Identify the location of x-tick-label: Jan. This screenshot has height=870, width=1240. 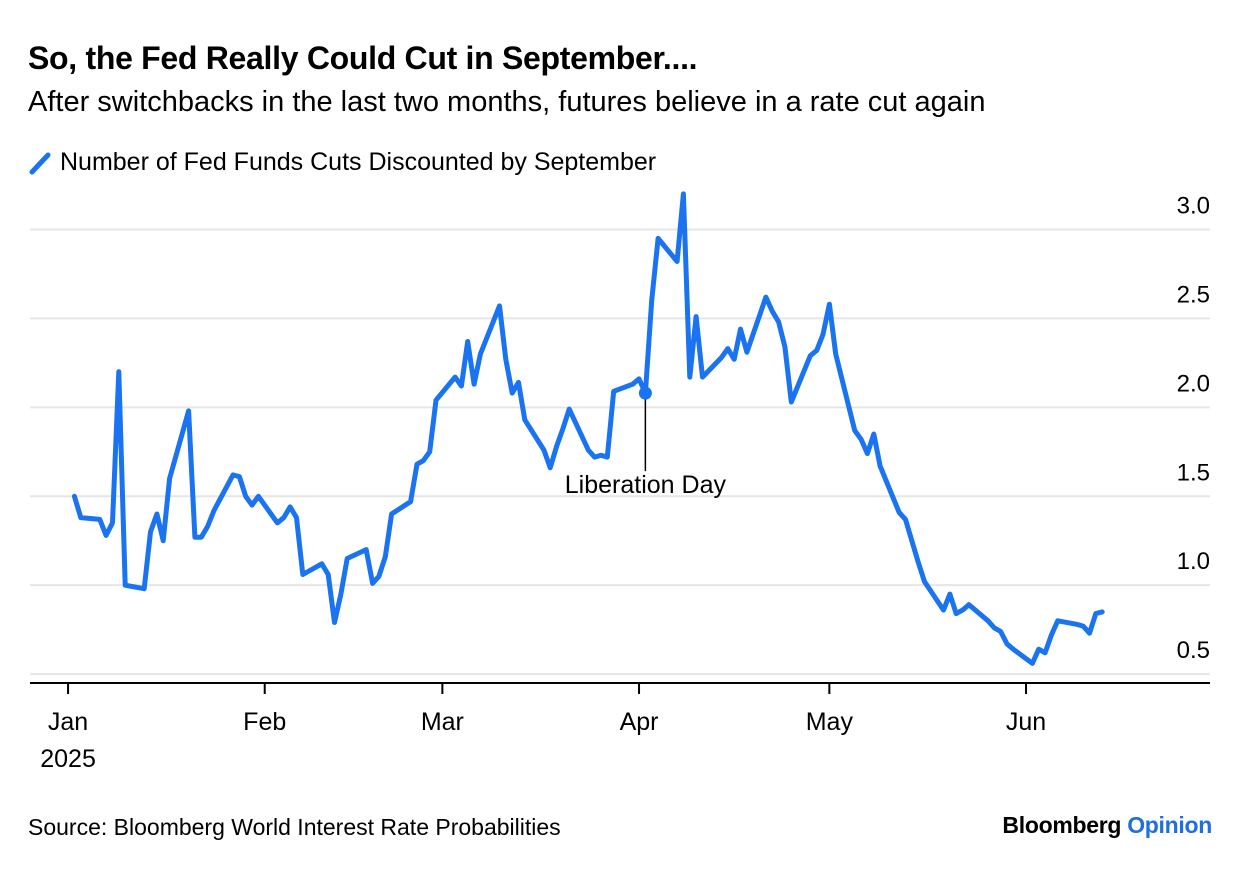
(68, 722).